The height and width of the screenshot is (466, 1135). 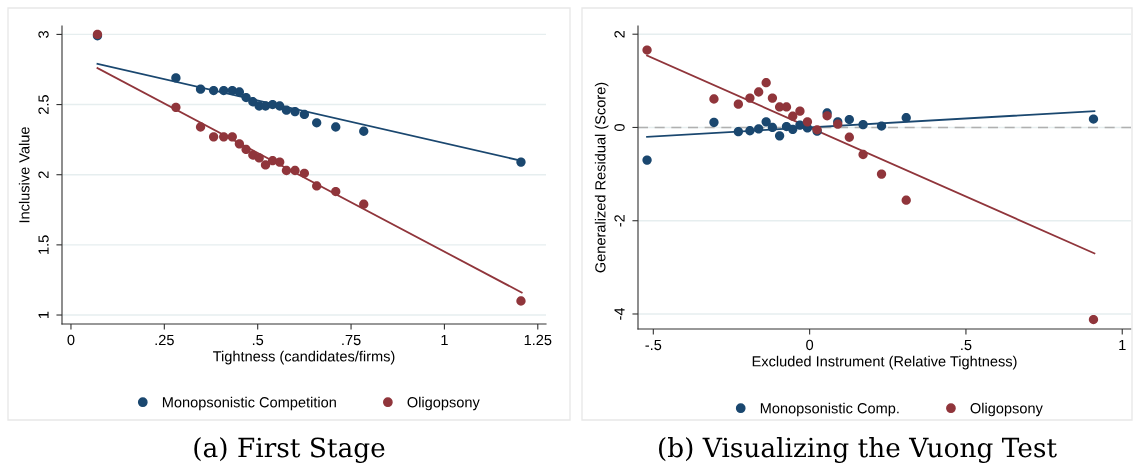 What do you see at coordinates (304, 357) in the screenshot?
I see `x-axis-title: Tightness (candidates/firms)` at bounding box center [304, 357].